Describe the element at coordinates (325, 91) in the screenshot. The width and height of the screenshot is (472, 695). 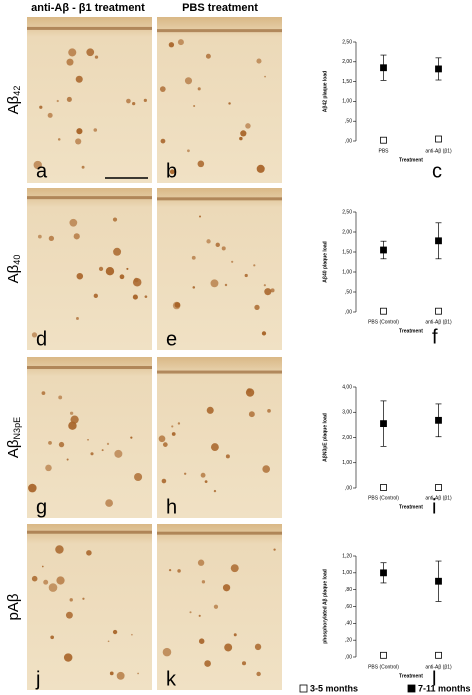
I see `y-axis-label: Aβ42 plaque load` at that location.